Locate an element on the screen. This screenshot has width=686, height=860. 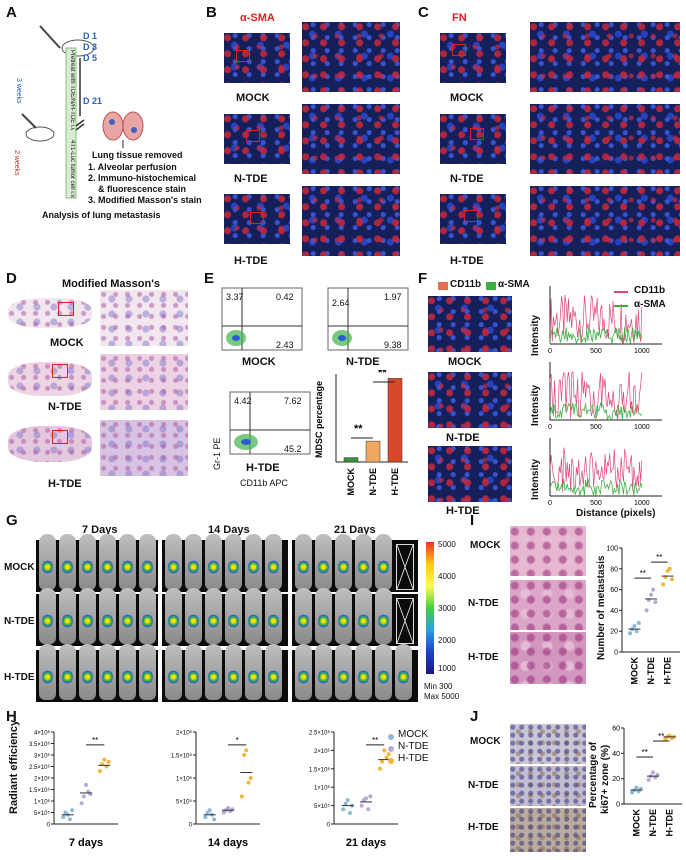
h-day-label: 7 days is located at coordinates (86, 843).